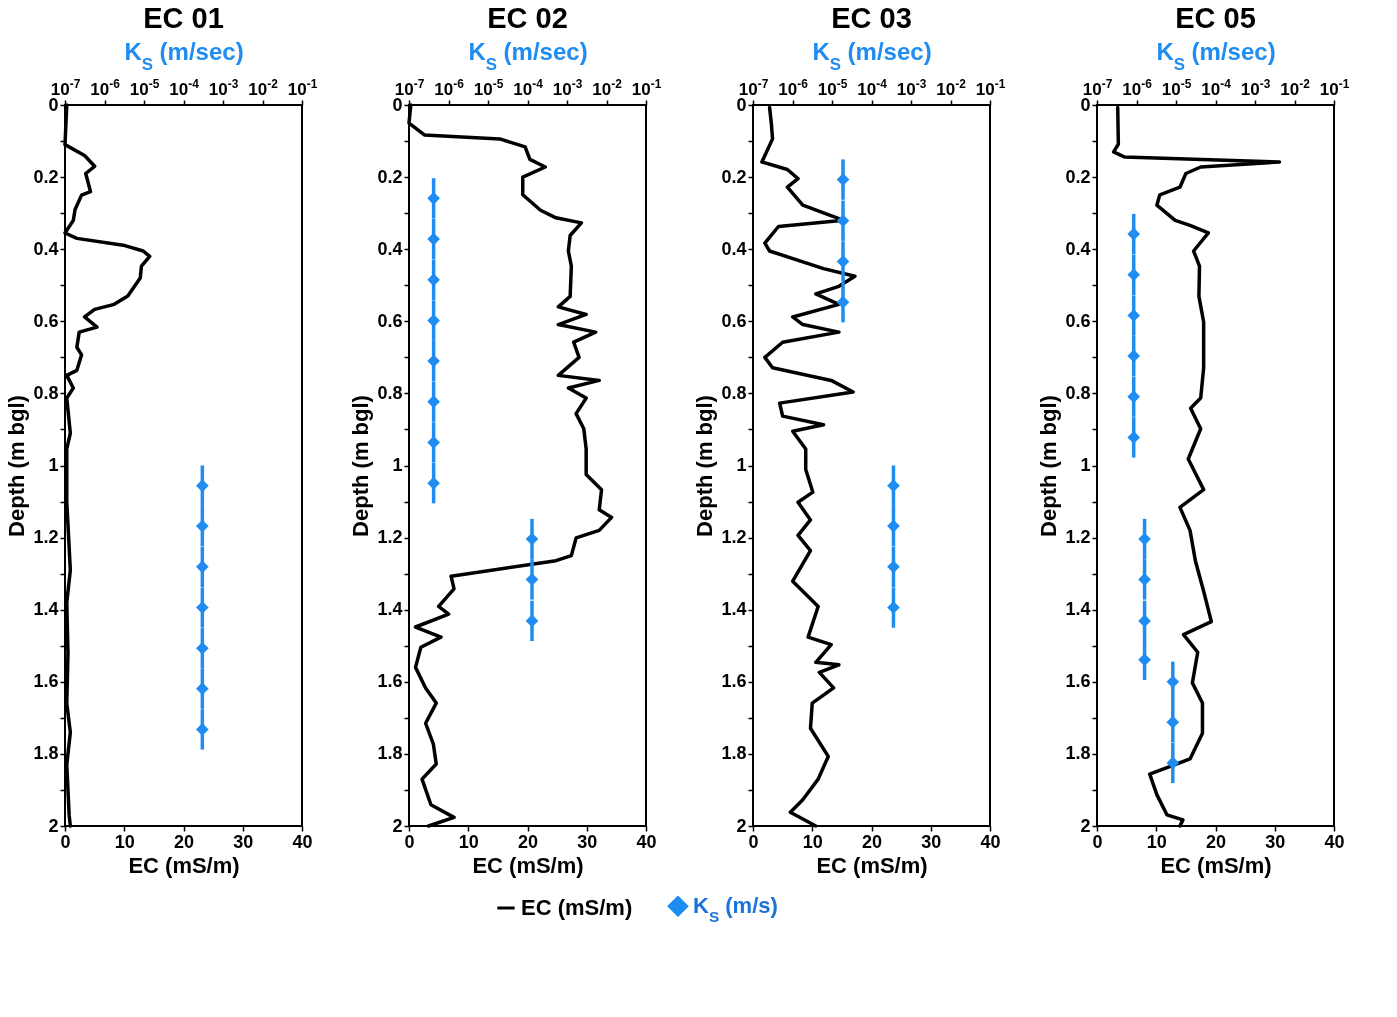 The height and width of the screenshot is (1017, 1397). Describe the element at coordinates (871, 18) in the screenshot. I see `chart-title: EC 03` at that location.